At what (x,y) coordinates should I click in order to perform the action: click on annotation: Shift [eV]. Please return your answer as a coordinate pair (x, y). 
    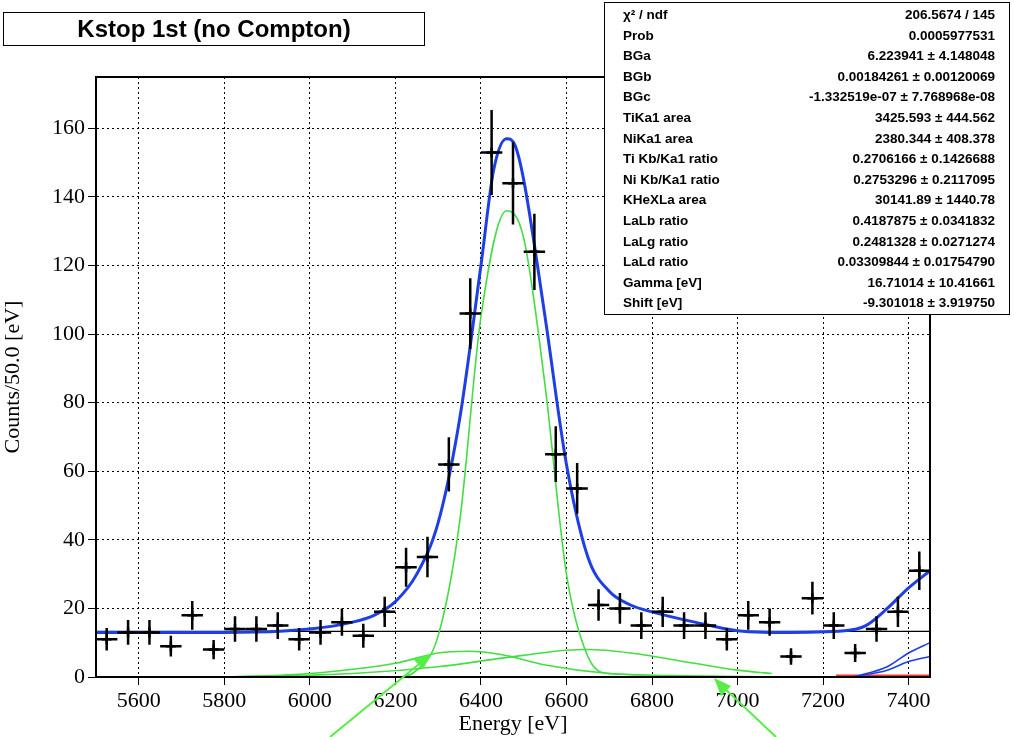
    Looking at the image, I should click on (653, 303).